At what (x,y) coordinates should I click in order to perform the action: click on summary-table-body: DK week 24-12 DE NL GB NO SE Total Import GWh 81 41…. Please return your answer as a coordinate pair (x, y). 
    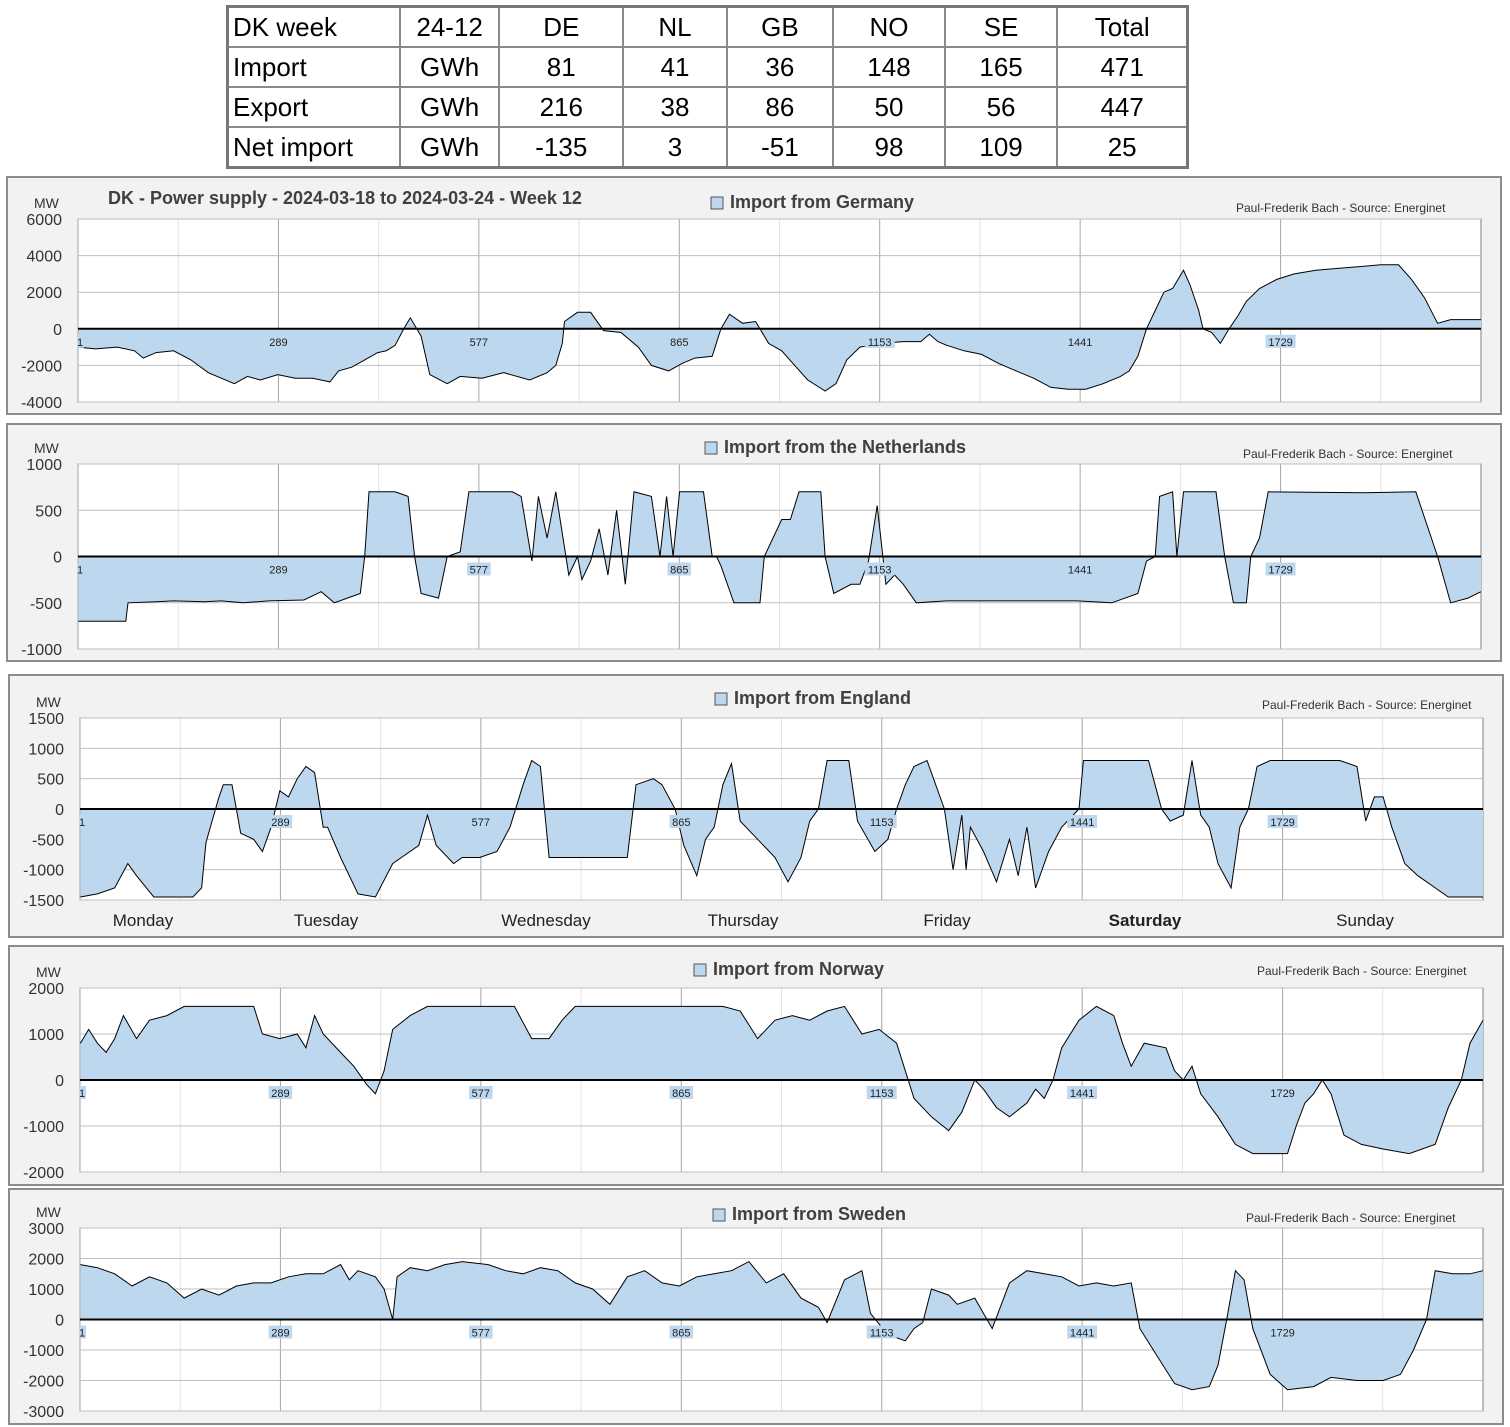
    Looking at the image, I should click on (707, 87).